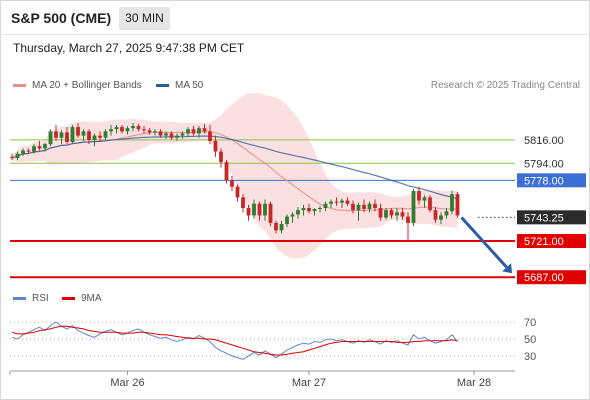 Image resolution: width=590 pixels, height=400 pixels. I want to click on legend-9ma: 9MA, so click(82, 298).